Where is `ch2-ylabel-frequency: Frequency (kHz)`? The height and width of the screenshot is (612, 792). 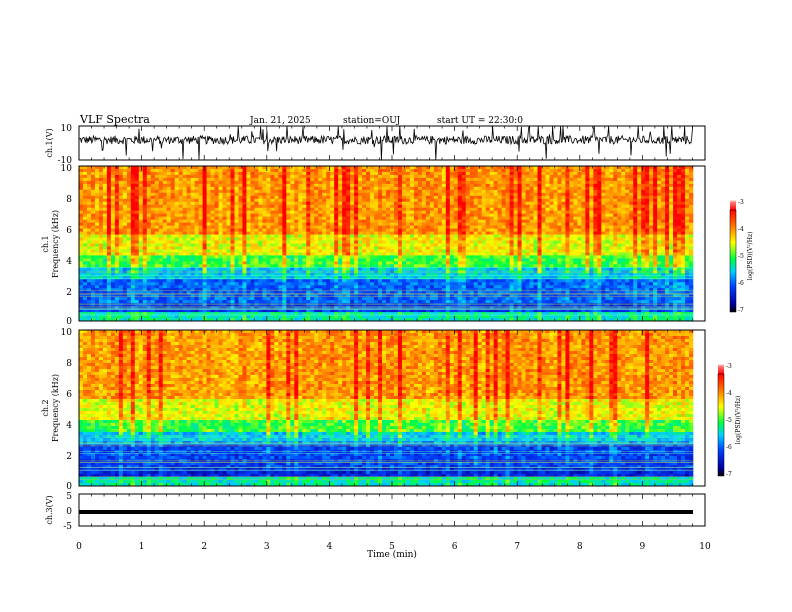 ch2-ylabel-frequency: Frequency (kHz) is located at coordinates (55, 408).